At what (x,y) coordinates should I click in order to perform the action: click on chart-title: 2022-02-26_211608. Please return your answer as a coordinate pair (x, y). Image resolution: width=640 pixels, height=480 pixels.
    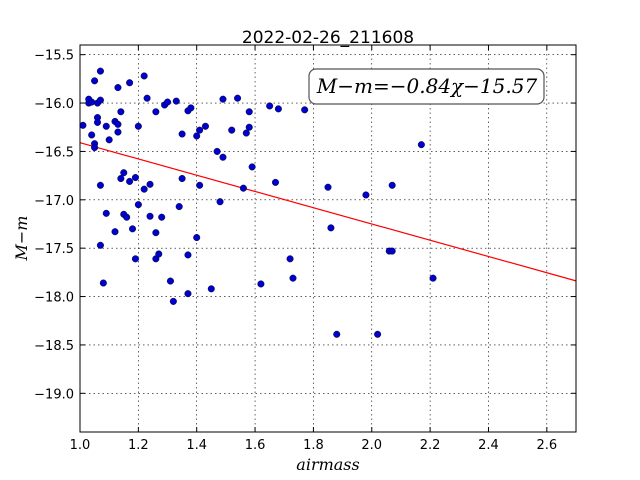
    Looking at the image, I should click on (328, 38).